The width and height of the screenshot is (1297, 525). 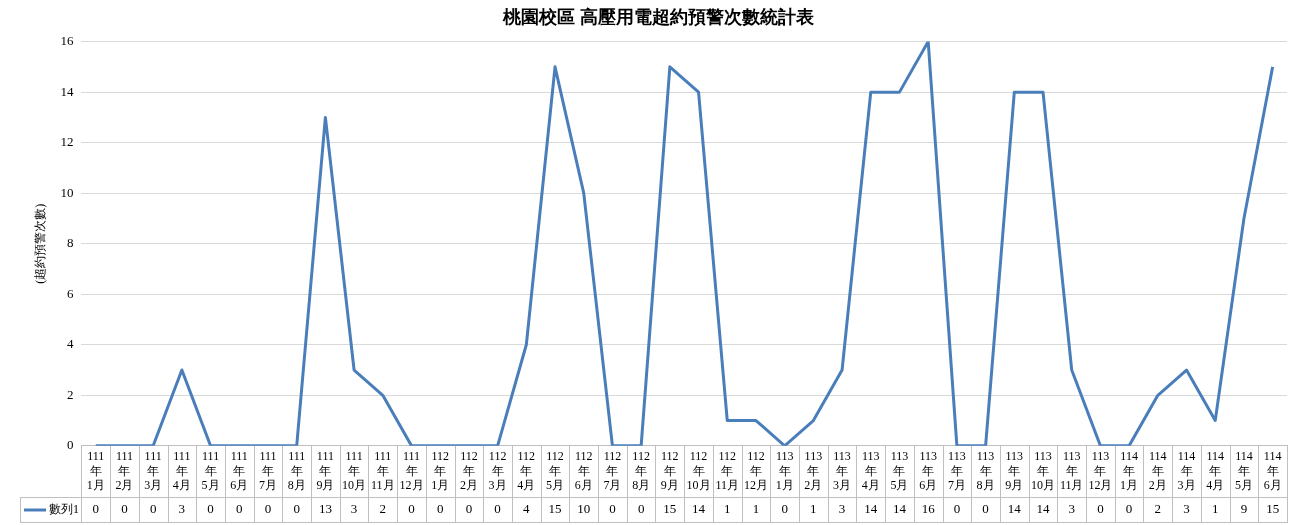 What do you see at coordinates (70, 293) in the screenshot?
I see `y-tick-label: 6` at bounding box center [70, 293].